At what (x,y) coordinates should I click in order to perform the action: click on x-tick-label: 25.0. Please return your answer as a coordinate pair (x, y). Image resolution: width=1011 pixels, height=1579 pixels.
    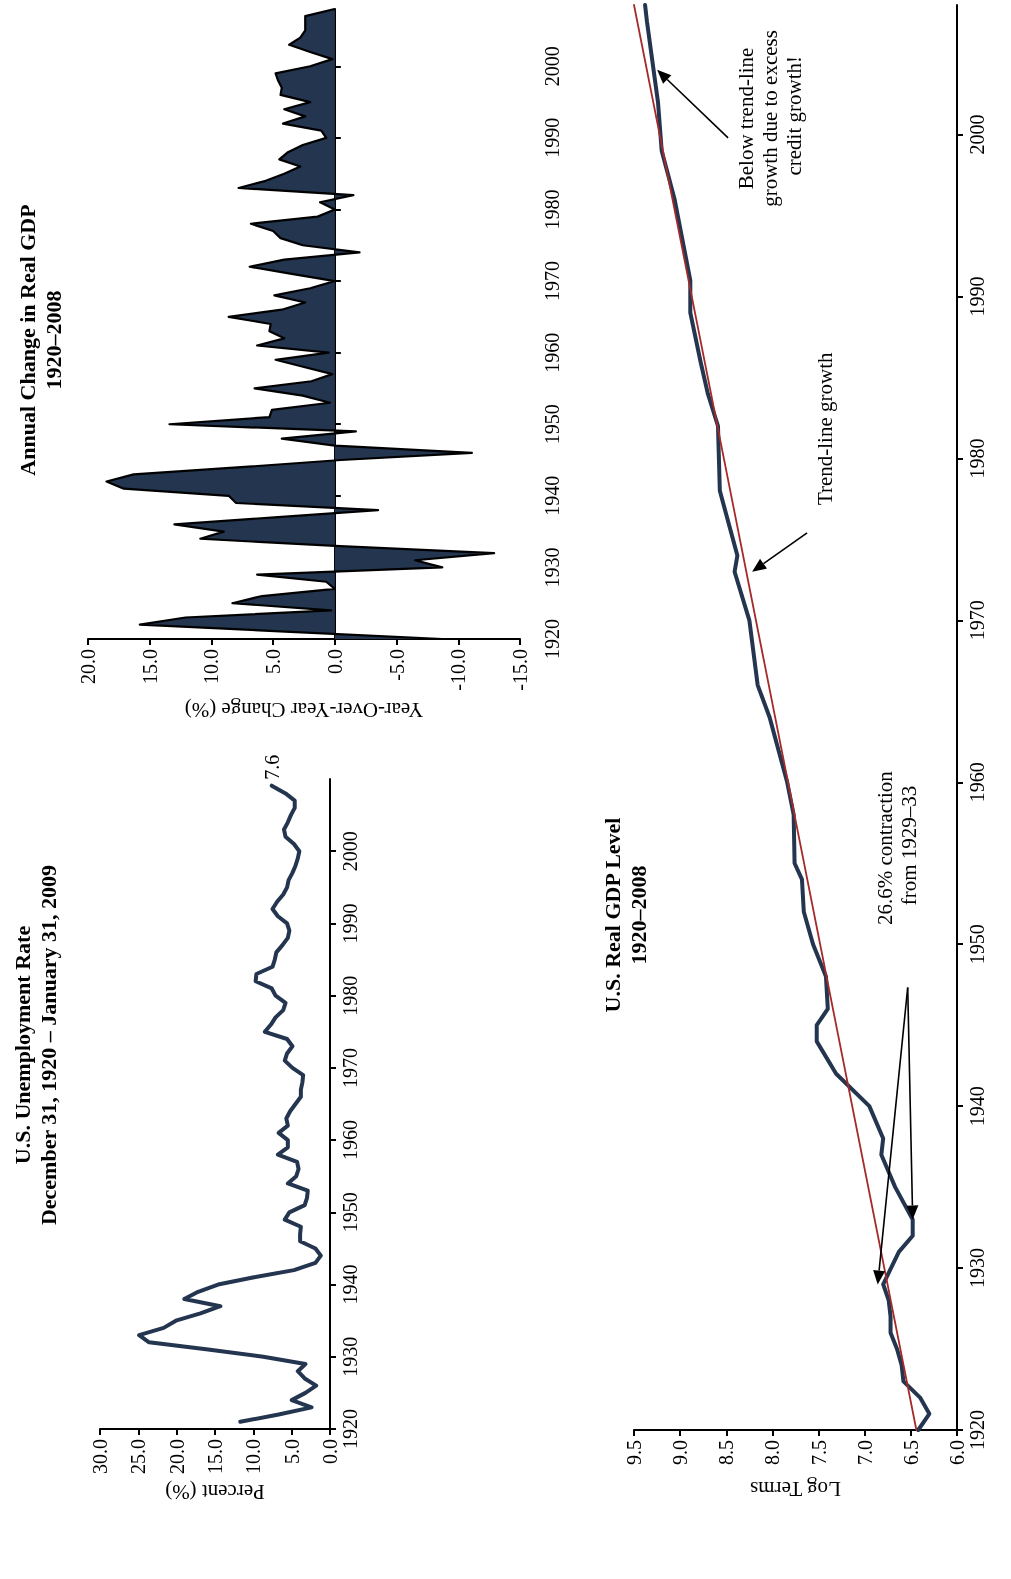
    Looking at the image, I should click on (138, 1456).